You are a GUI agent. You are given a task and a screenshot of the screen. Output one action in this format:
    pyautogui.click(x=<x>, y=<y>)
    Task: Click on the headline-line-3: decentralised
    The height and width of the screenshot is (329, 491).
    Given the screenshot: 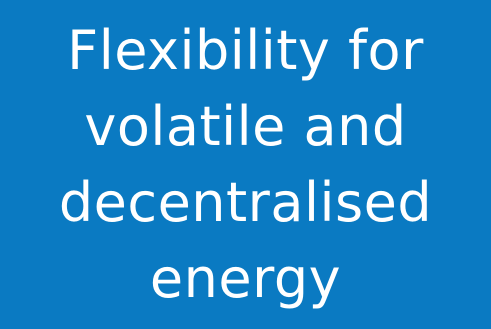 What is the action you would take?
    pyautogui.click(x=245, y=202)
    